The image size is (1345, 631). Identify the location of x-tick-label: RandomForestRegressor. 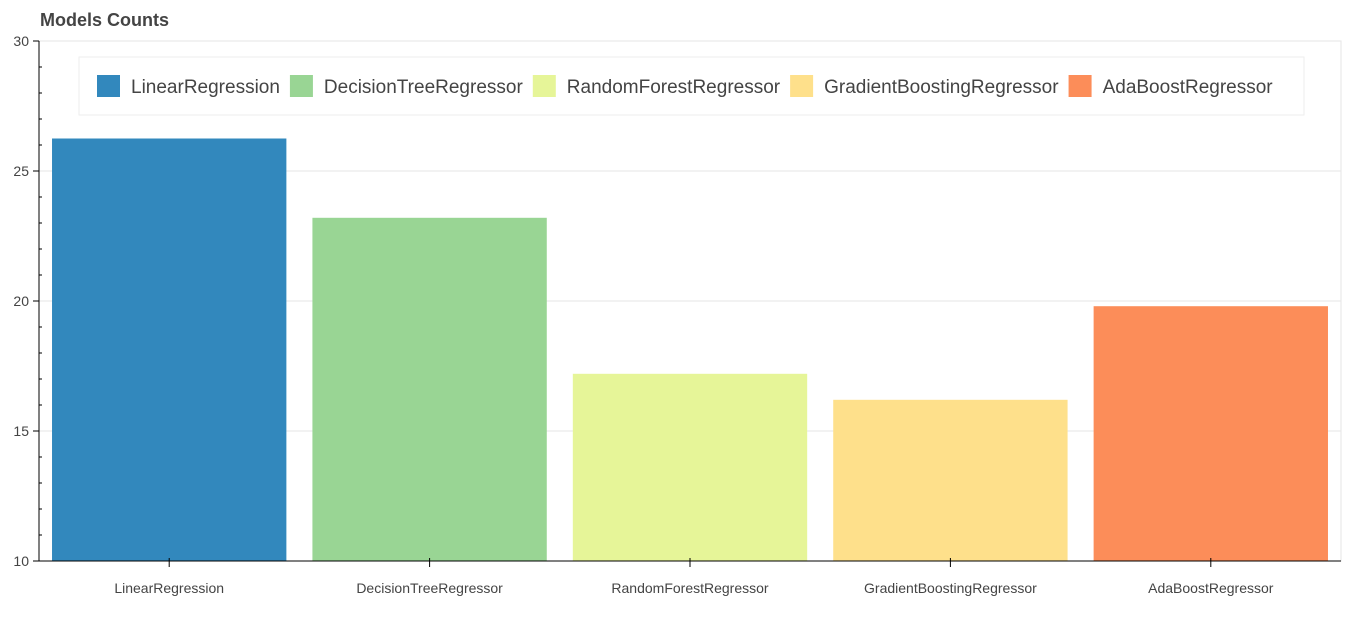
(690, 588).